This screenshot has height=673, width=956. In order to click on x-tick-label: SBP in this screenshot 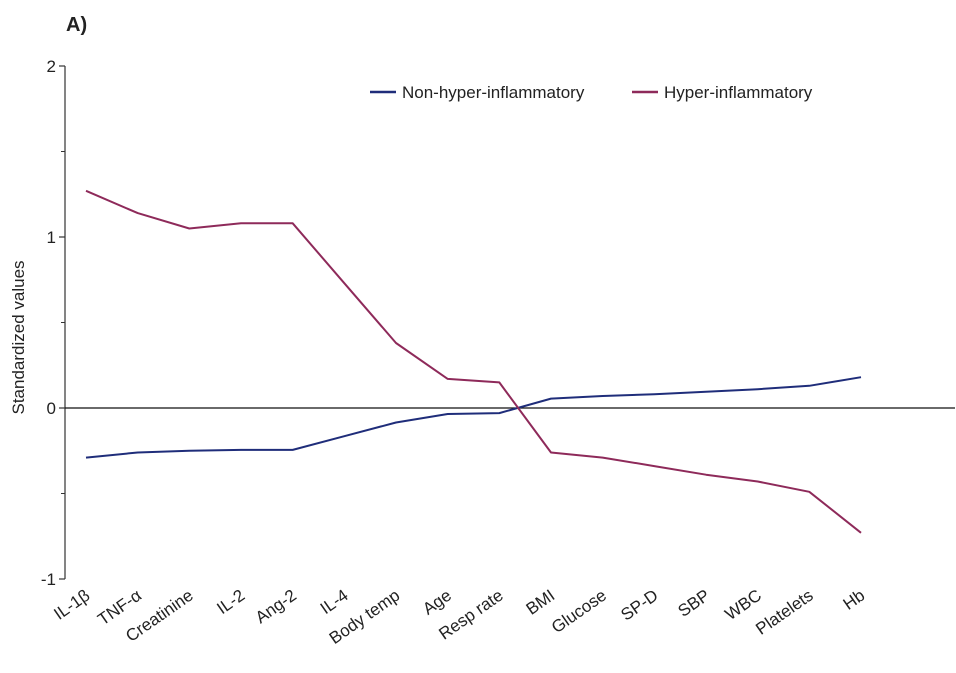, I will do `click(694, 603)`.